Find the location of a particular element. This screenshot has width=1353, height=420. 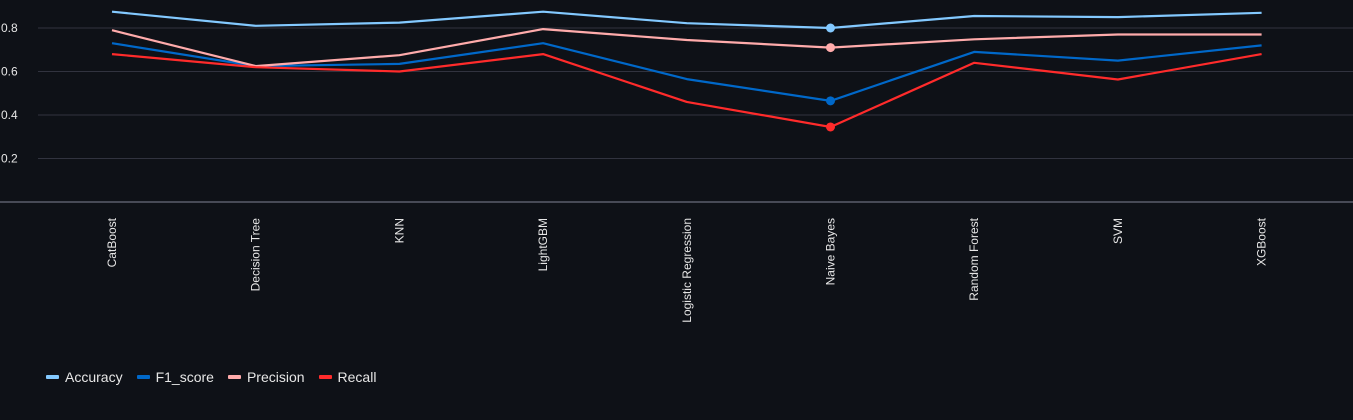

x-tick-label: Naive Bayes is located at coordinates (831, 251).